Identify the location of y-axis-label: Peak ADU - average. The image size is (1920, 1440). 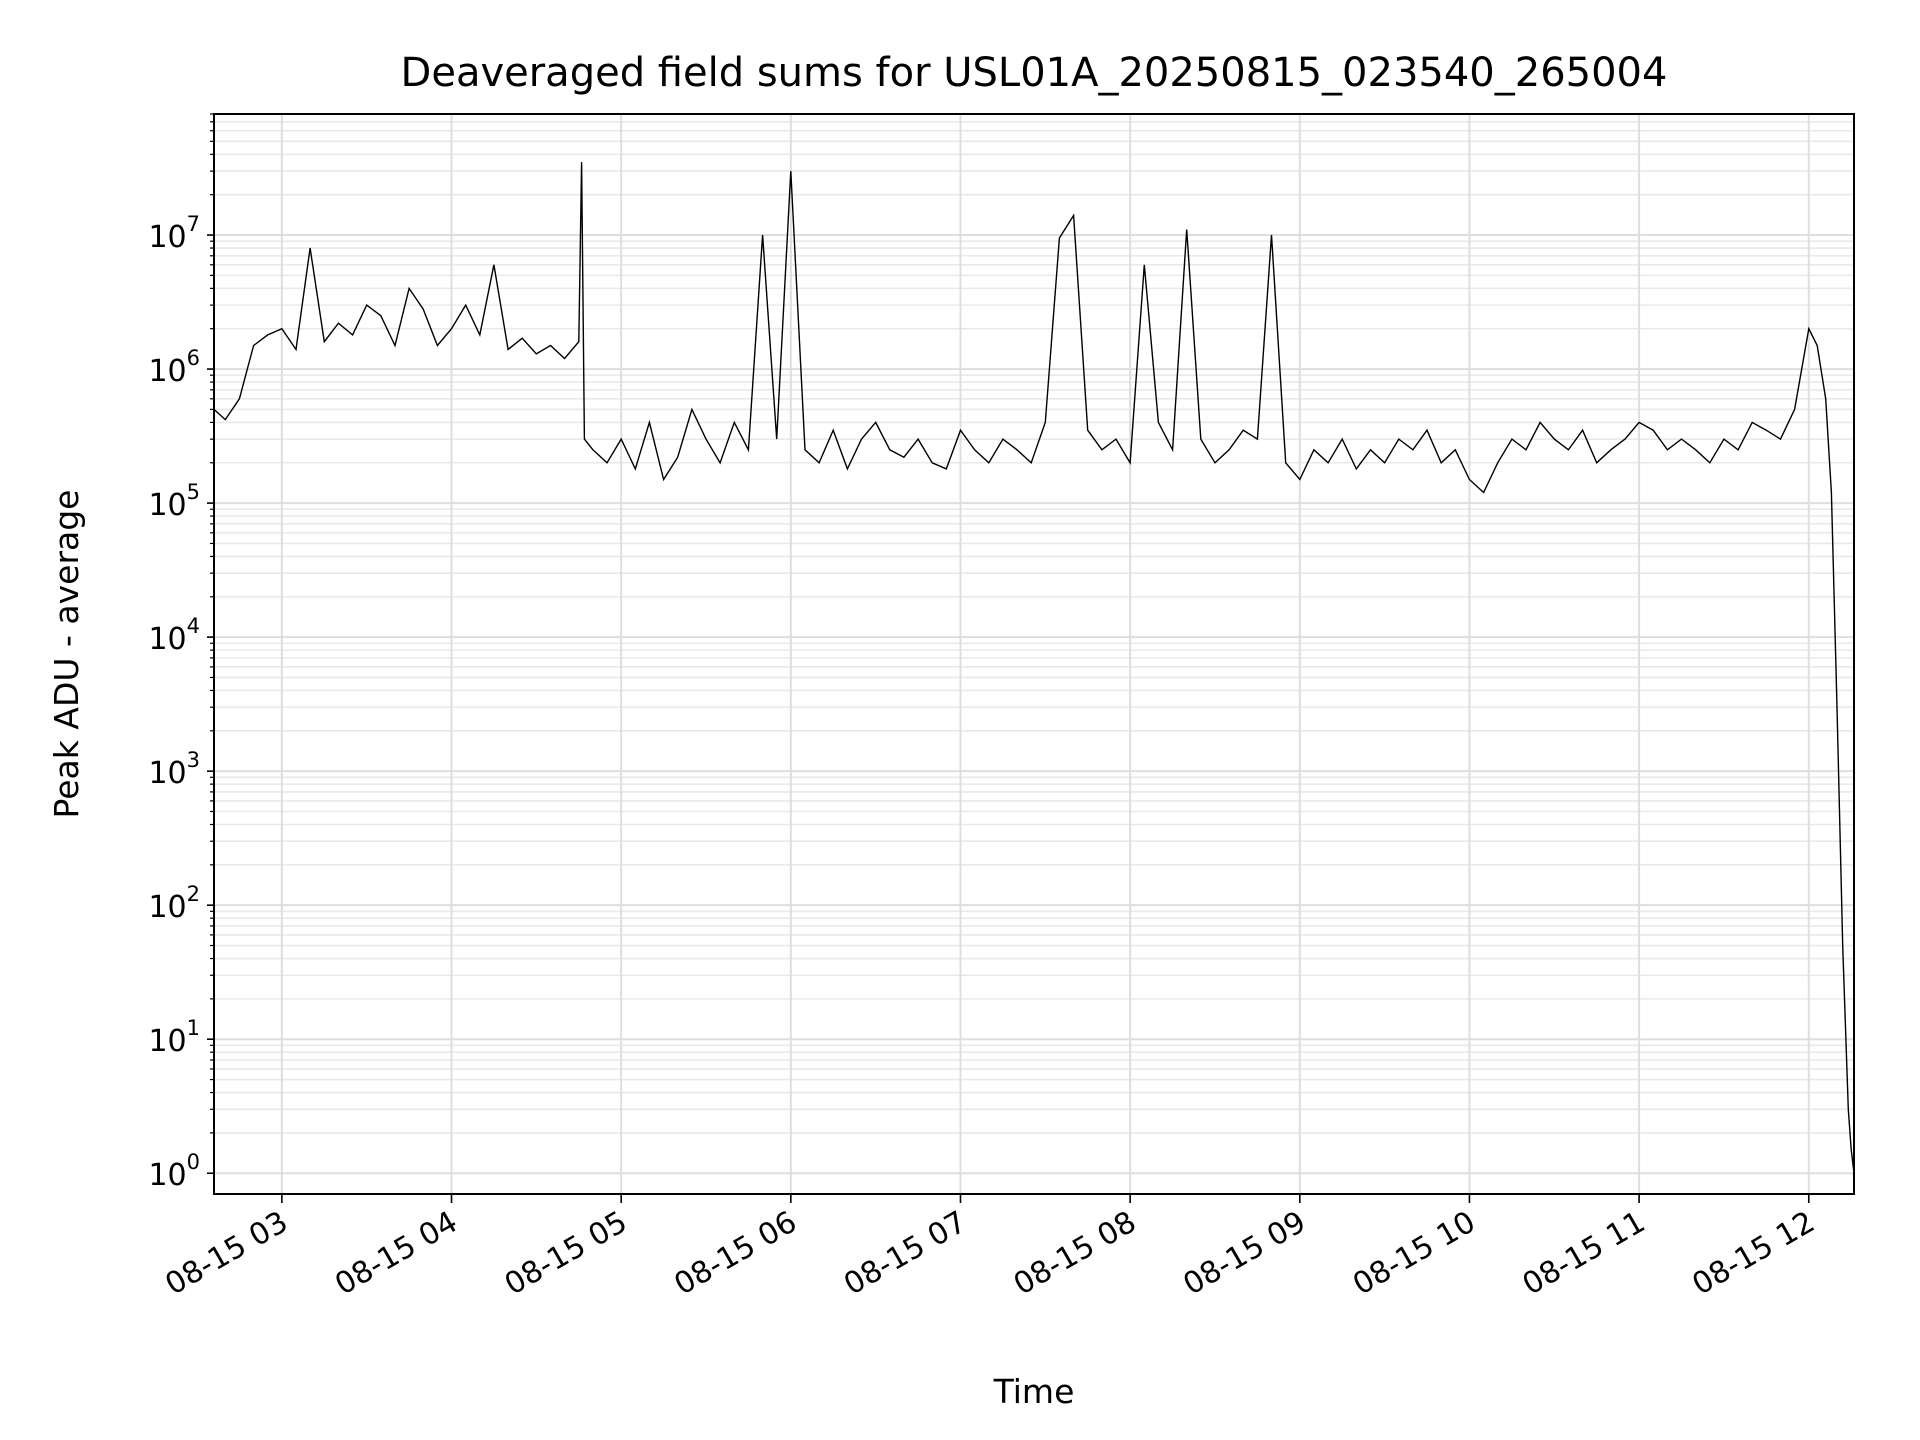
(66, 654).